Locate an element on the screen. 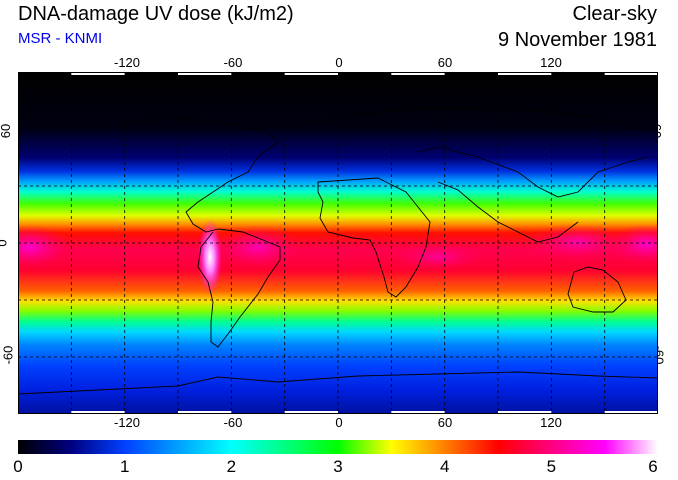 This screenshot has height=480, width=678. lon-tick-bottom: 60 is located at coordinates (445, 422).